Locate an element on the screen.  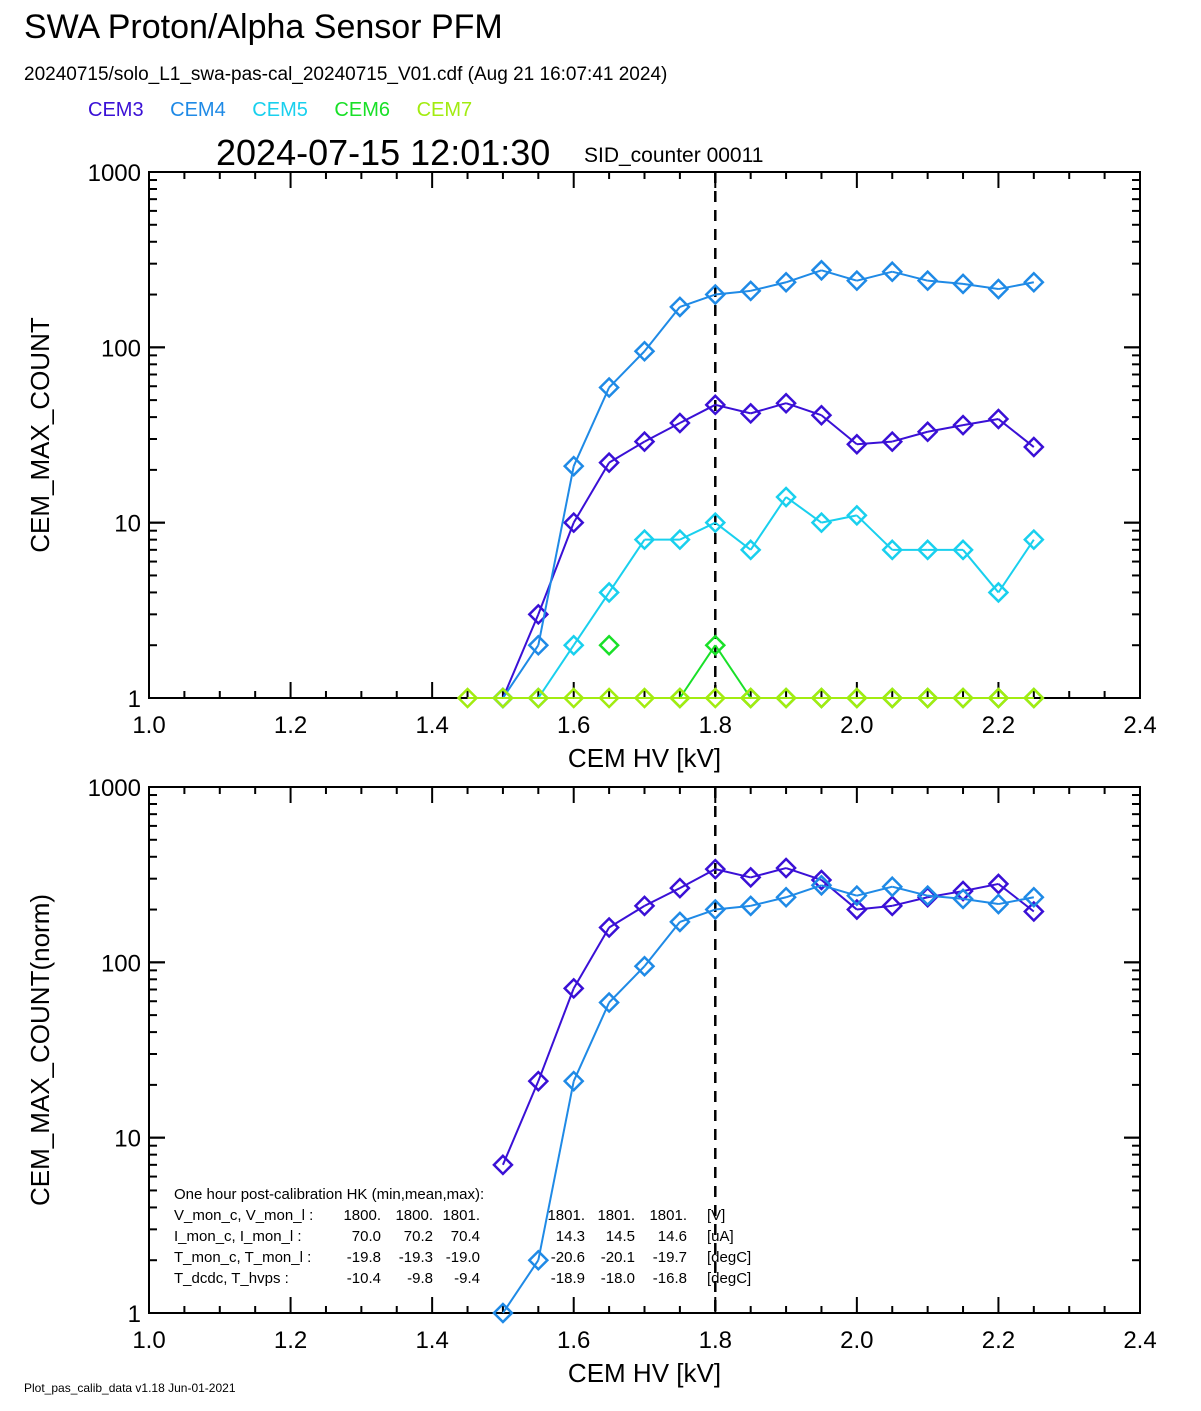
x-tick-label: 1.6 is located at coordinates (573, 725).